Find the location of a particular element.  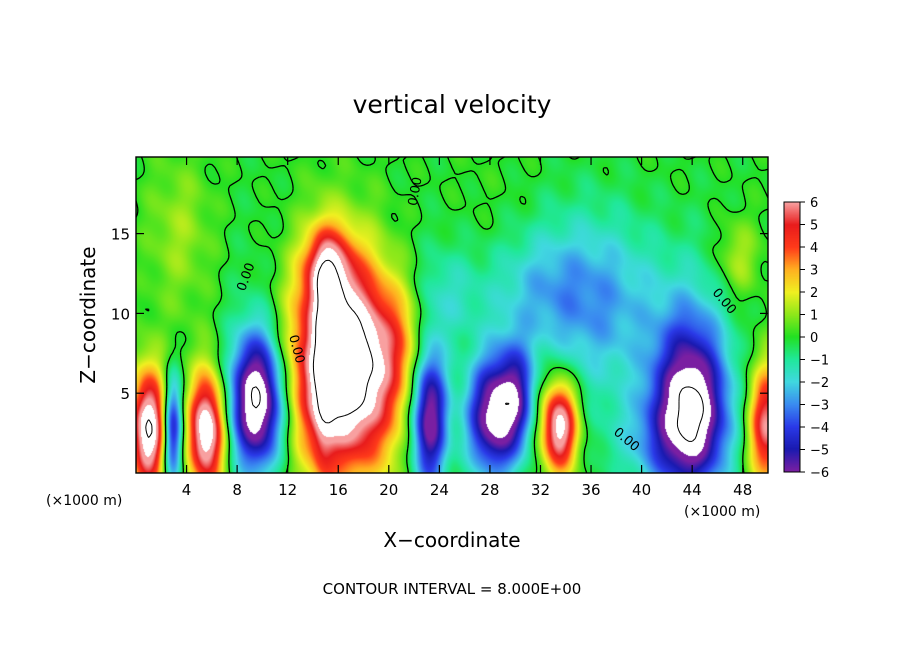

colorbar-gradient is located at coordinates (792, 337).